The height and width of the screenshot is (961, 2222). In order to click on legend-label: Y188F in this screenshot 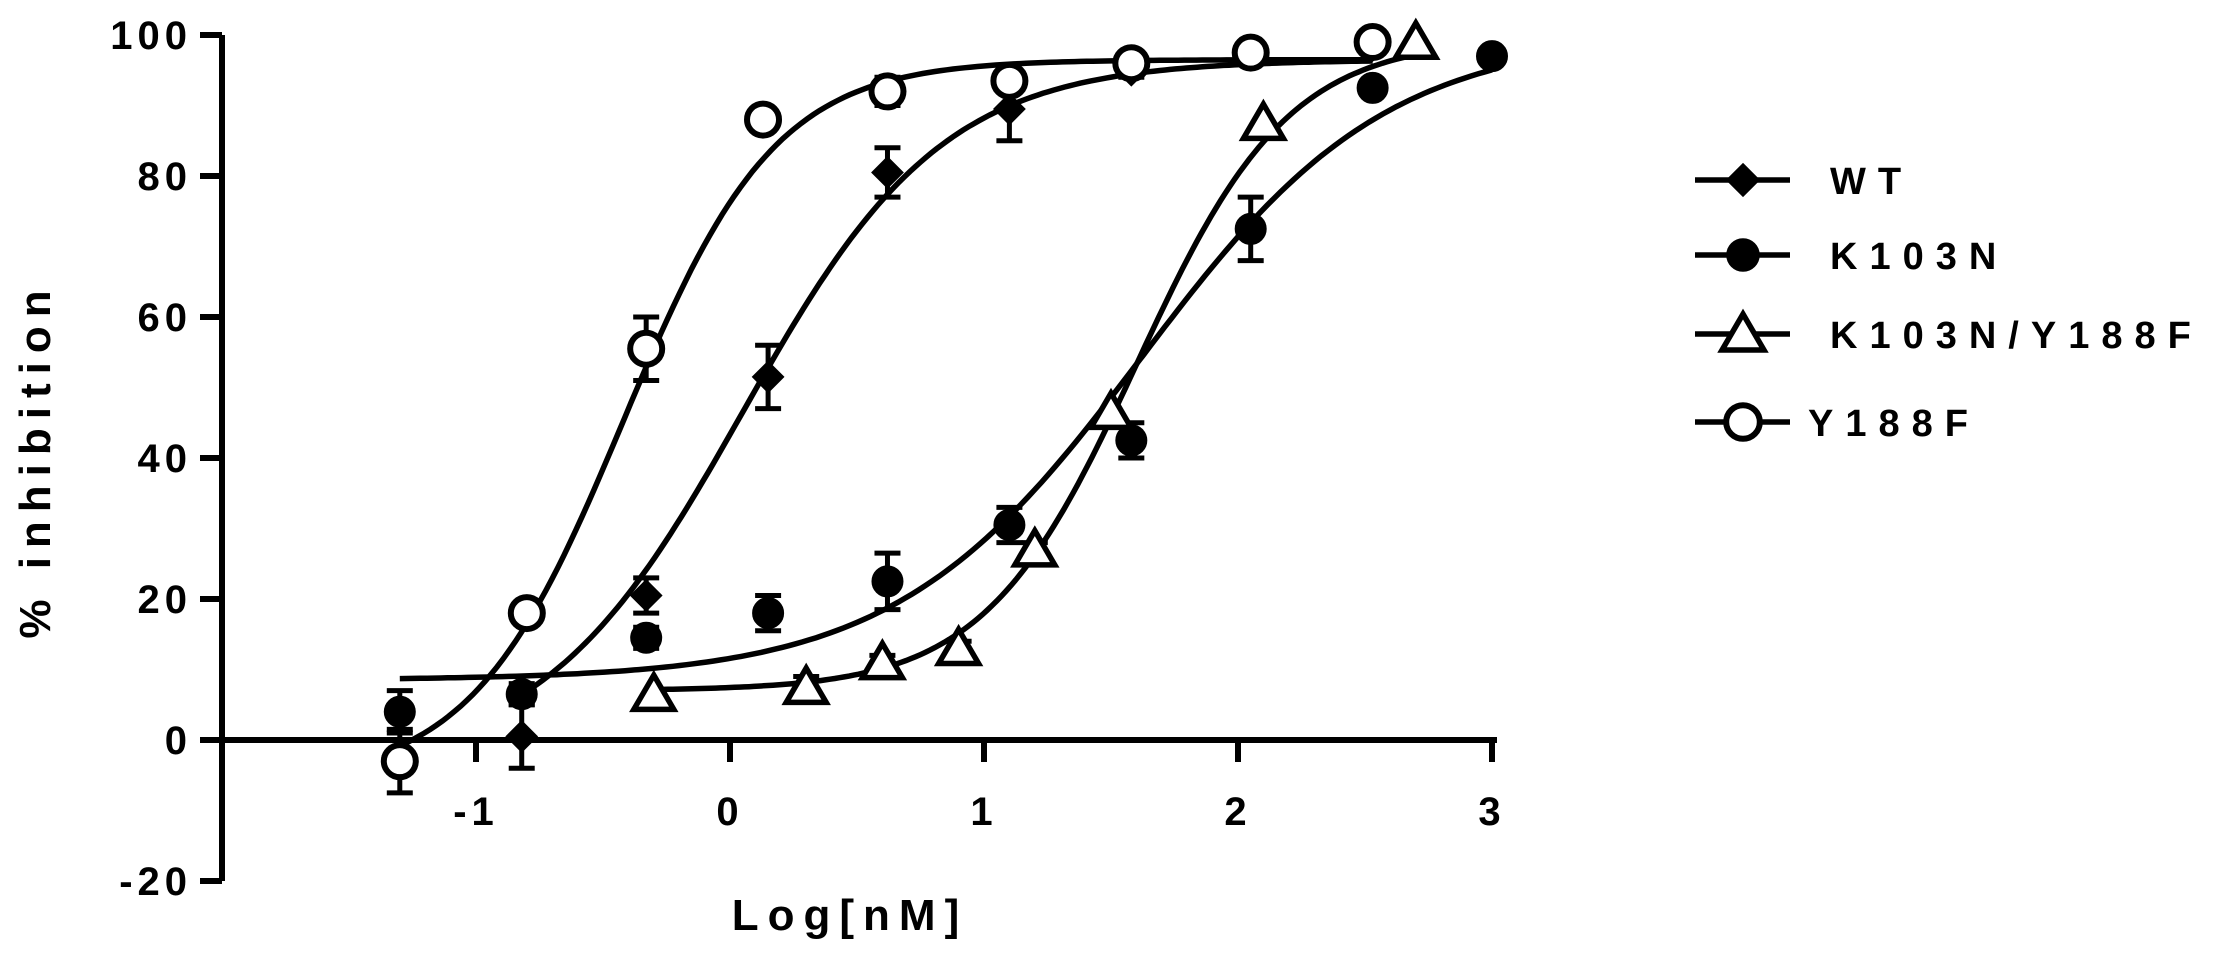, I will do `click(1894, 424)`.